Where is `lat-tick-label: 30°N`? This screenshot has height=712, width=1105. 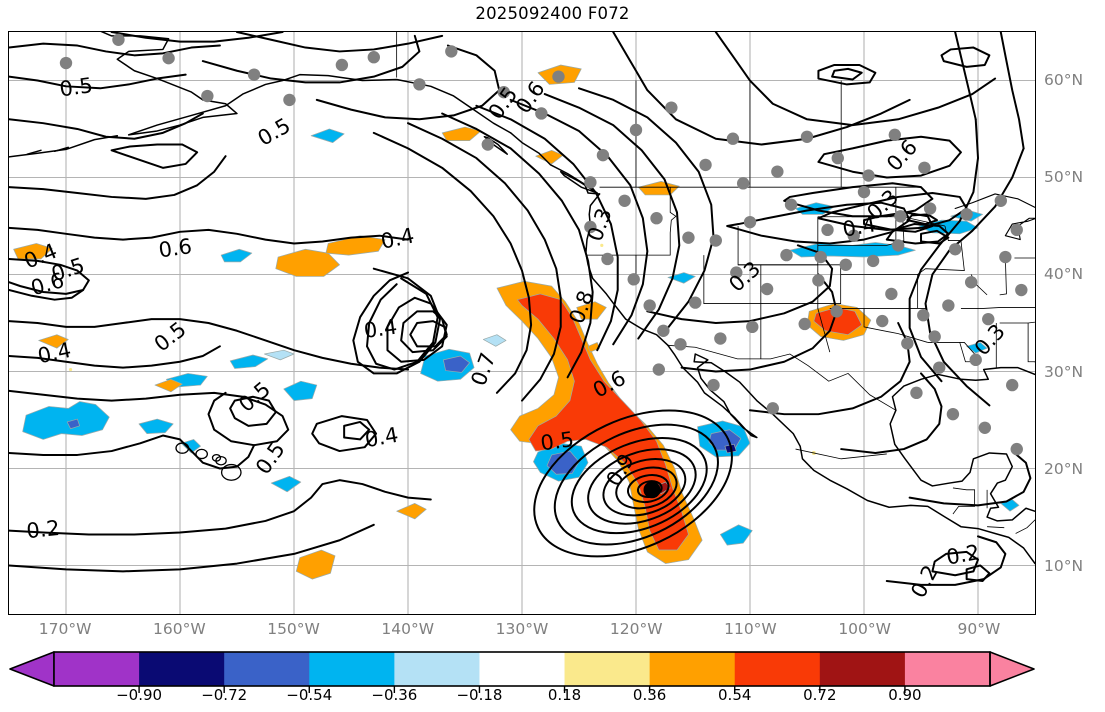
lat-tick-label: 30°N is located at coordinates (1064, 371).